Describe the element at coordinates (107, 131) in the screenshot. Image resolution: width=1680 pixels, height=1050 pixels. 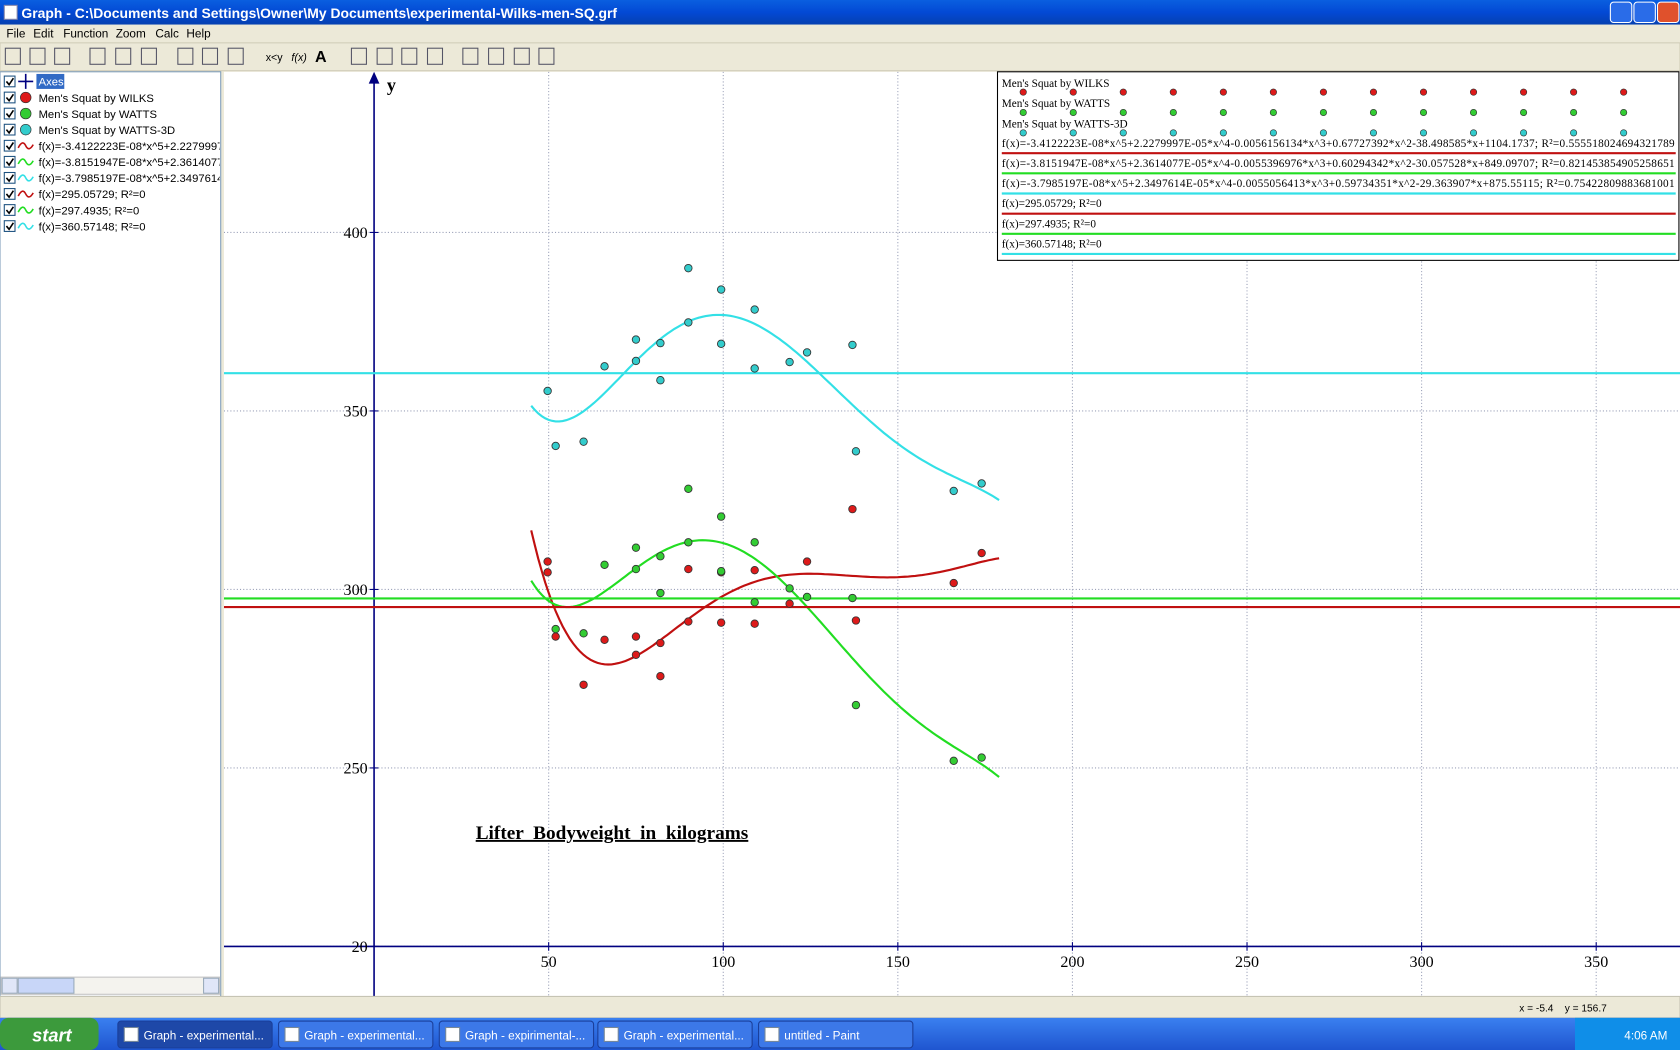
I see `tree-item: Men's Squat by WATTS-3D` at that location.